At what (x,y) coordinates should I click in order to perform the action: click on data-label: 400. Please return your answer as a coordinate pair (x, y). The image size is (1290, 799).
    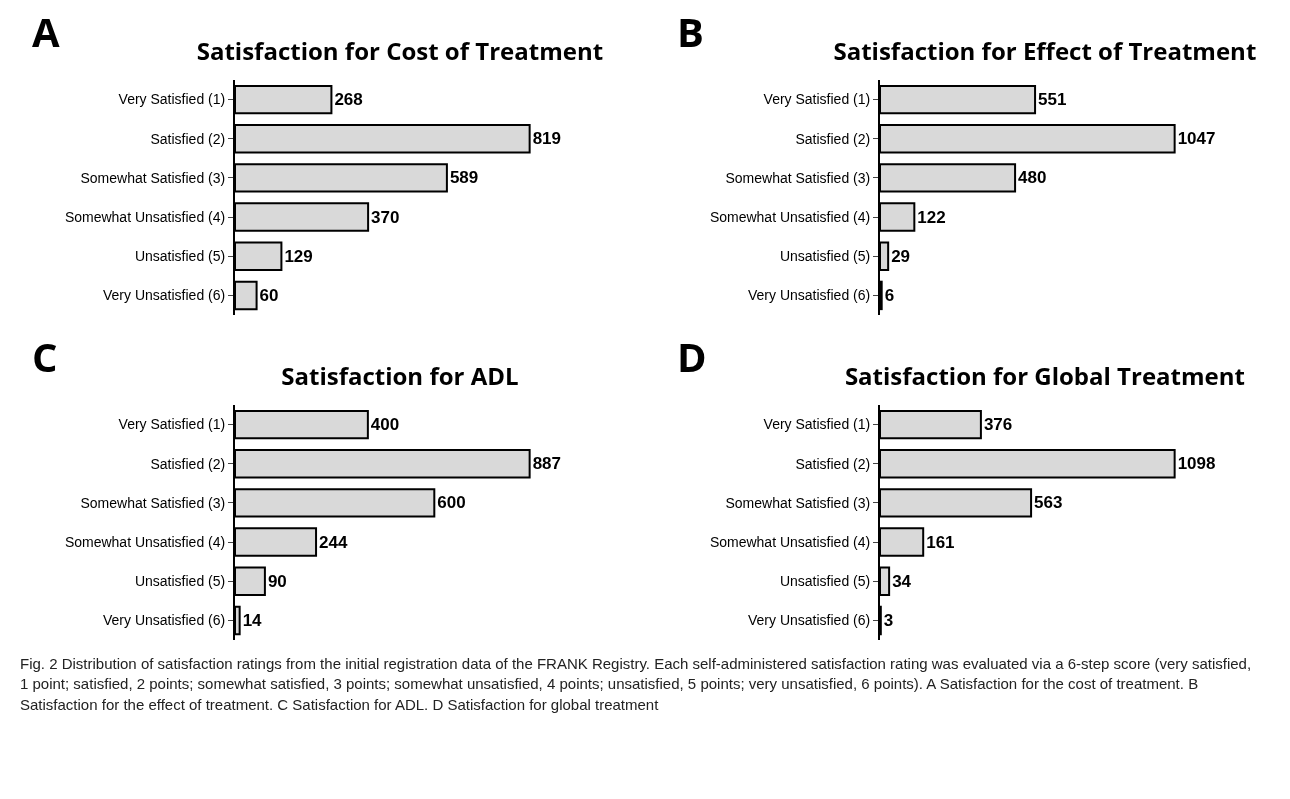
    Looking at the image, I should click on (385, 425).